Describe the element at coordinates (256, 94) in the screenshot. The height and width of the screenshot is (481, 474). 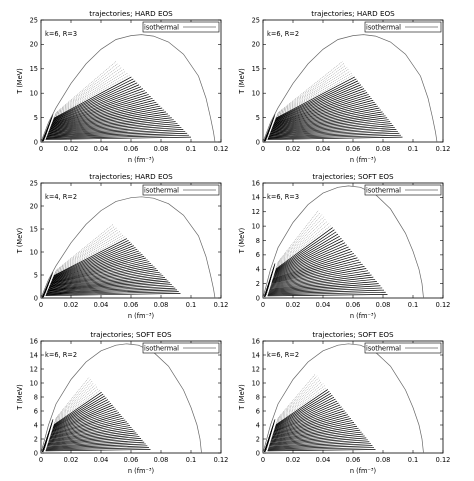
I see `y-tick-label: 10` at that location.